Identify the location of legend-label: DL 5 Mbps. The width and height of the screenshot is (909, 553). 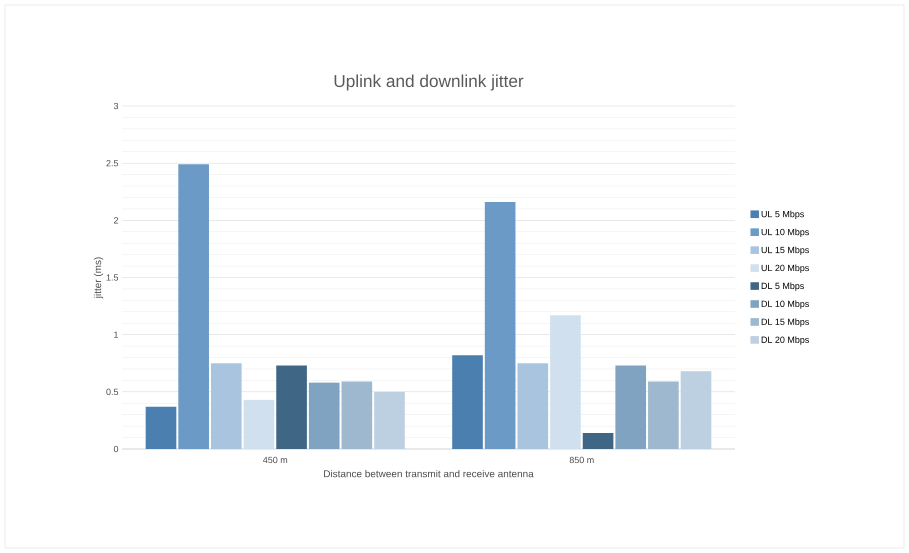
(783, 286).